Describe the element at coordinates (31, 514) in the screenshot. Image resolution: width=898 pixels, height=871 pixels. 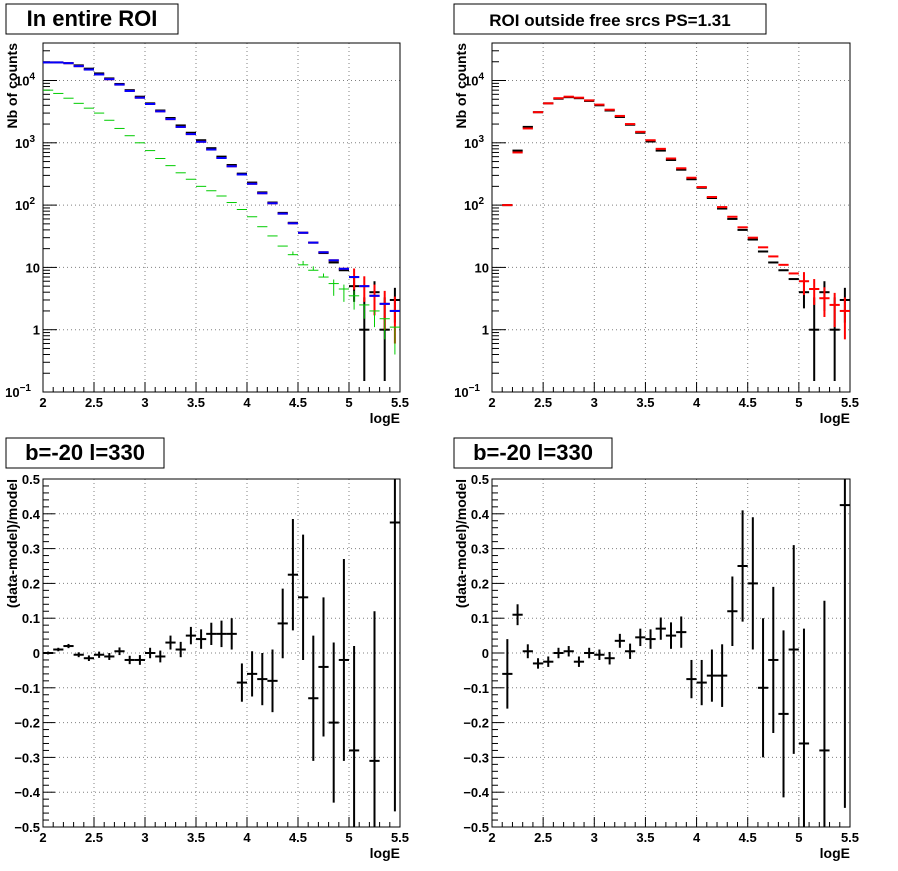
I see `y-tick-label: 0.4` at that location.